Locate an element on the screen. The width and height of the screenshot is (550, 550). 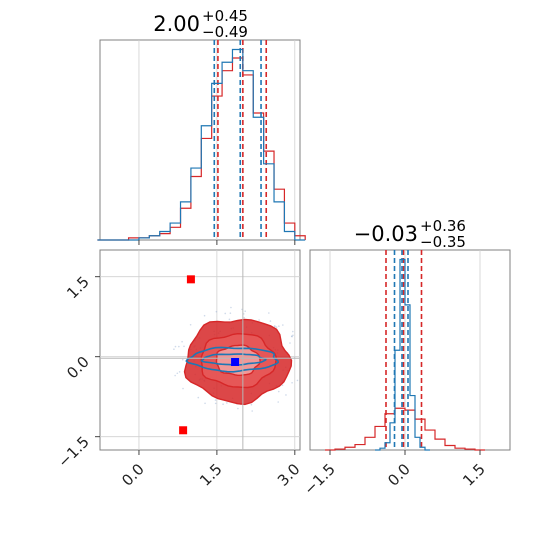
joint-x-tick-label: 0.0 is located at coordinates (133, 475).